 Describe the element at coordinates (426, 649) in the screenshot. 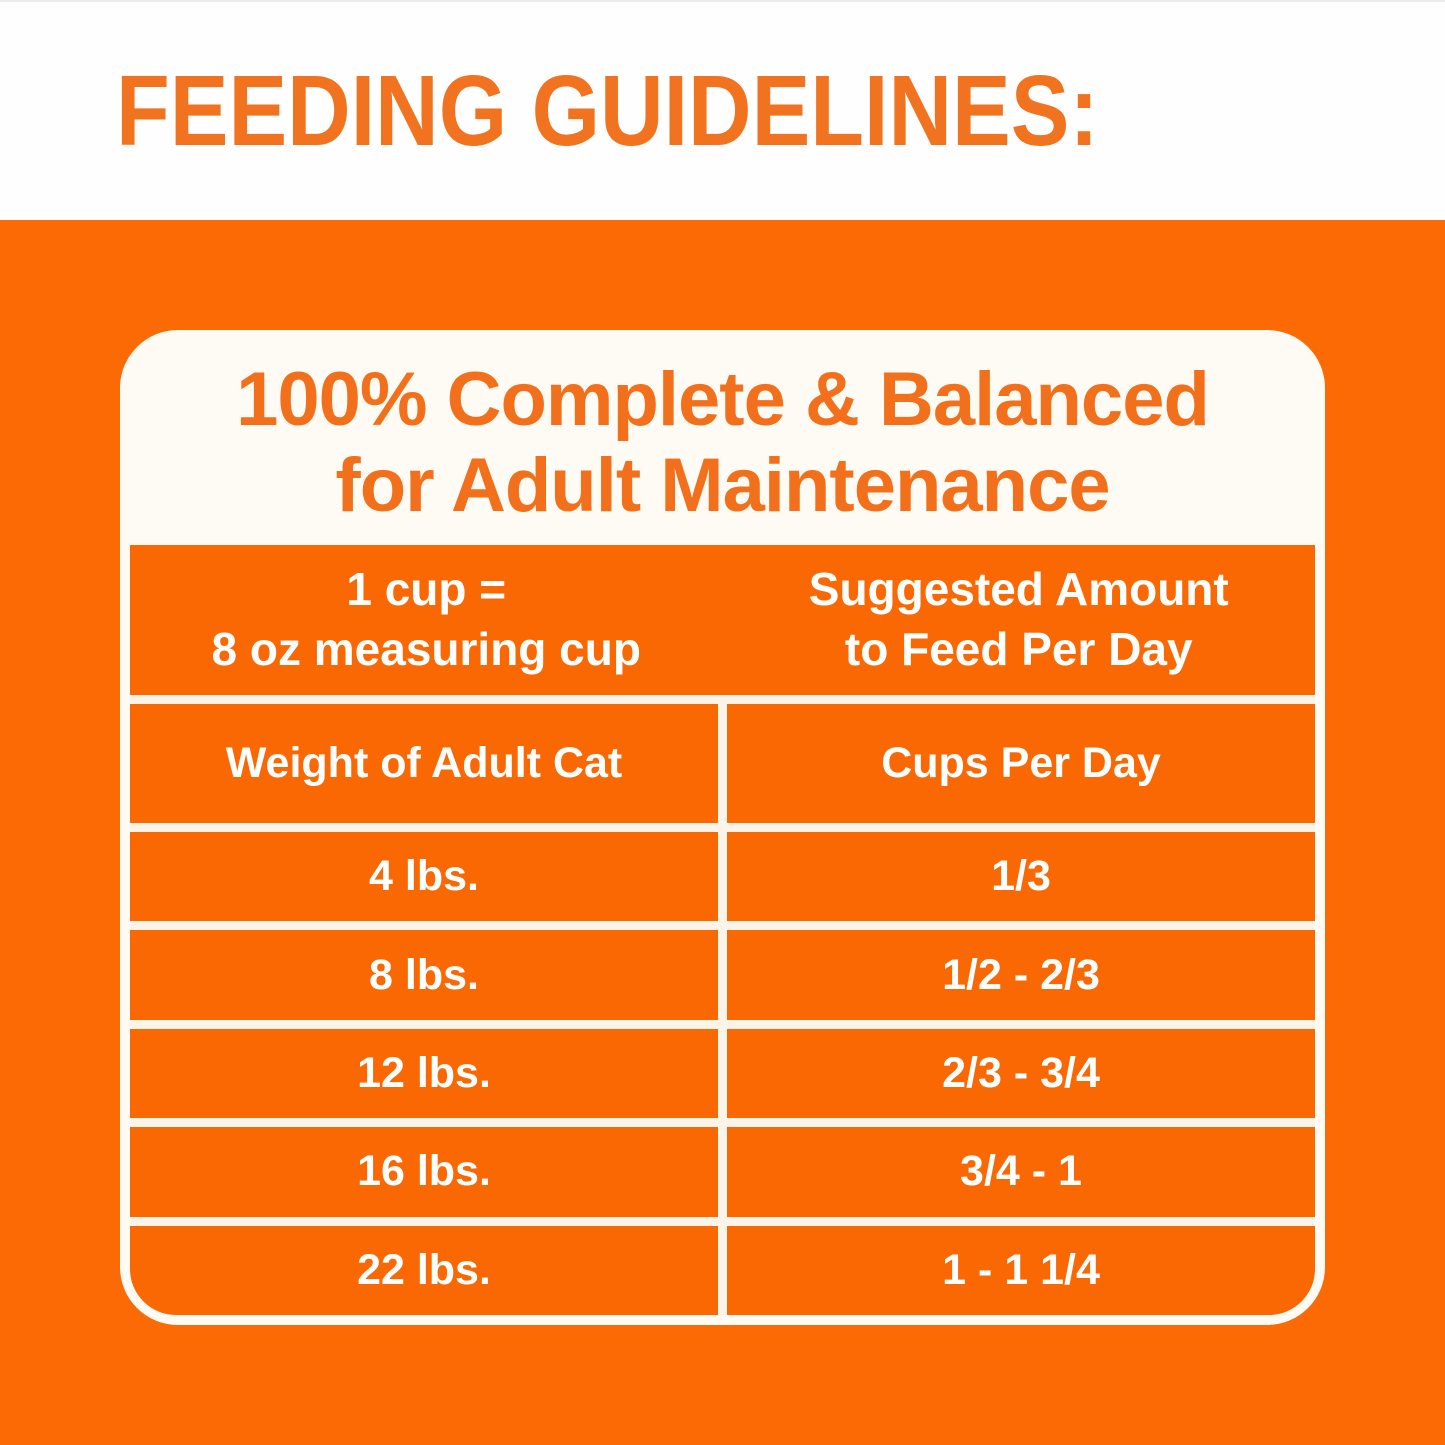

I see `cup-measure-note-line2: 8 oz measuring cup` at that location.